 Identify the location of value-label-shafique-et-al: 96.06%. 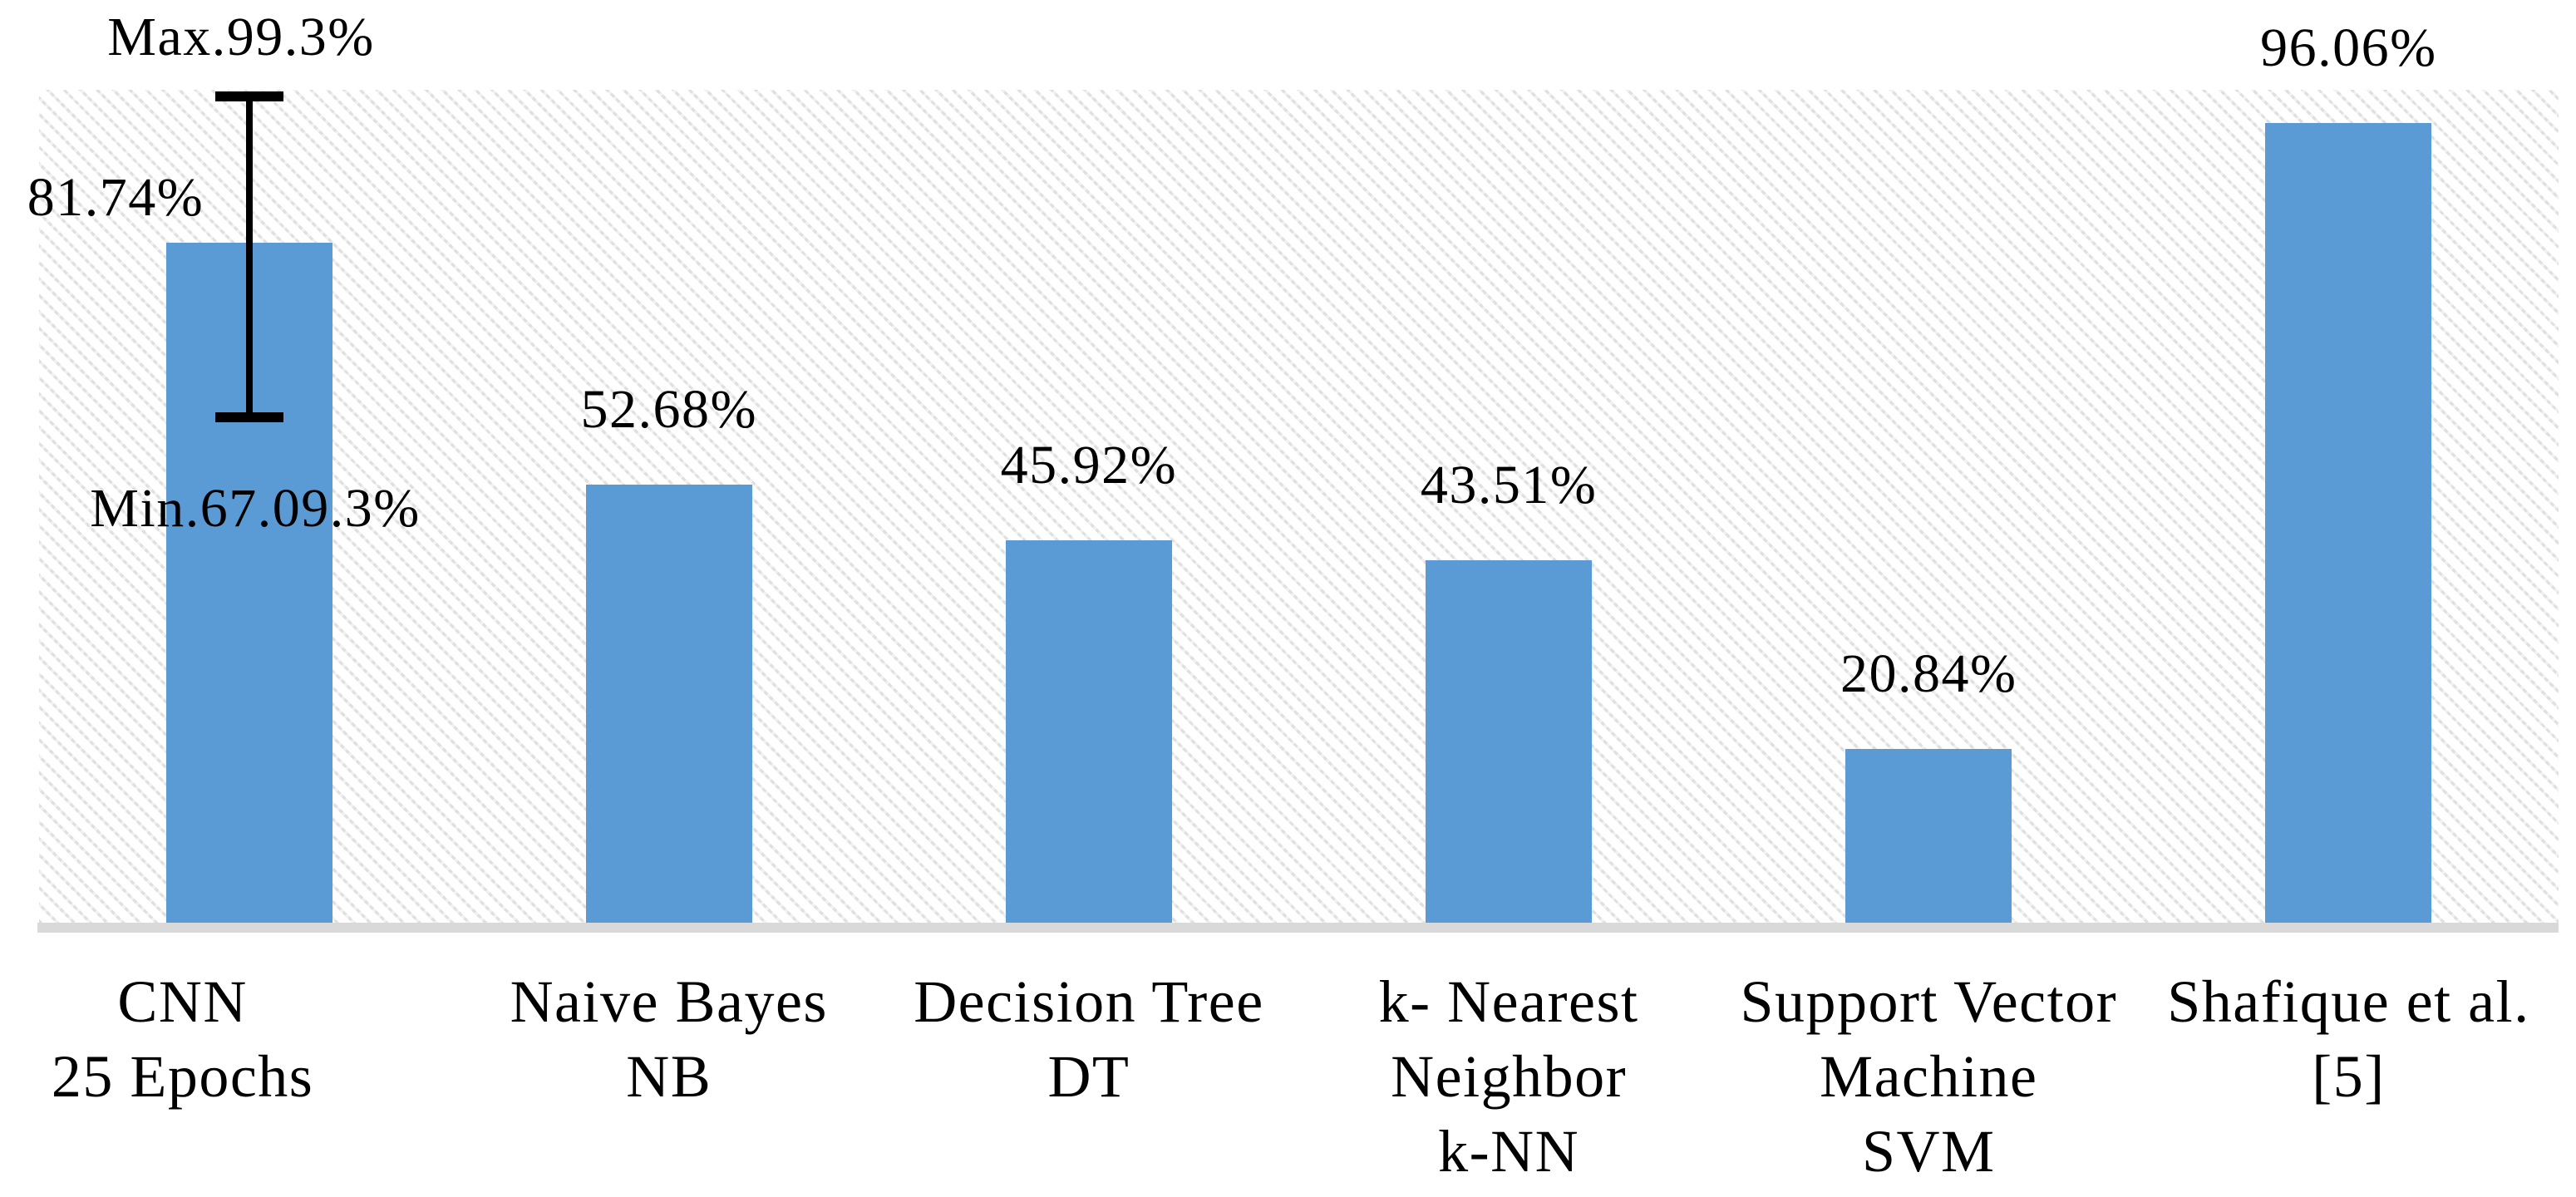
(2348, 48).